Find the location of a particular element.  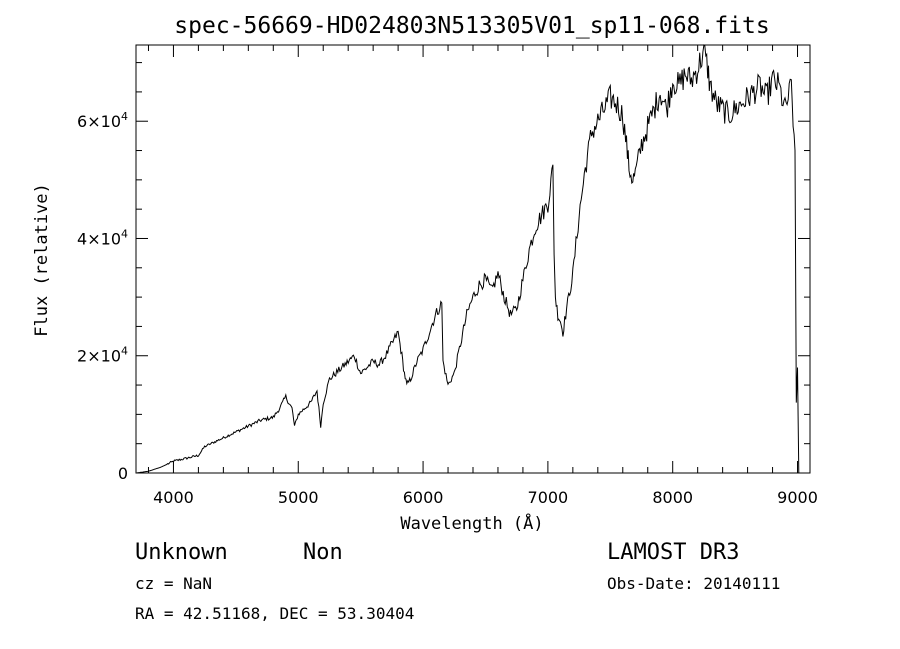

x-axis-label: Wavelength (Å) is located at coordinates (471, 523).